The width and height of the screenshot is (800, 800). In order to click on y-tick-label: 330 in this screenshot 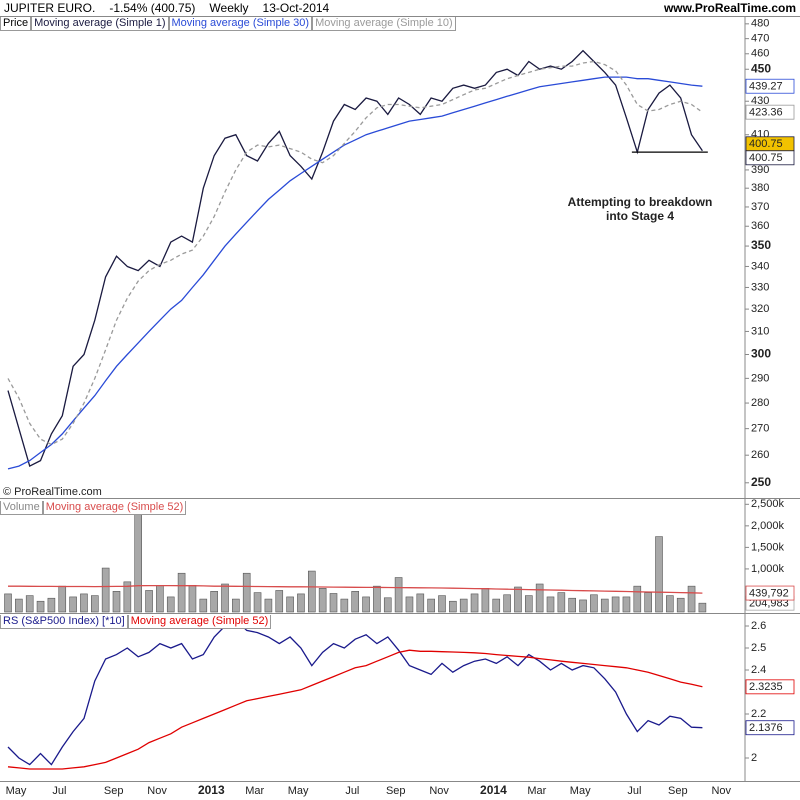, I will do `click(760, 287)`.